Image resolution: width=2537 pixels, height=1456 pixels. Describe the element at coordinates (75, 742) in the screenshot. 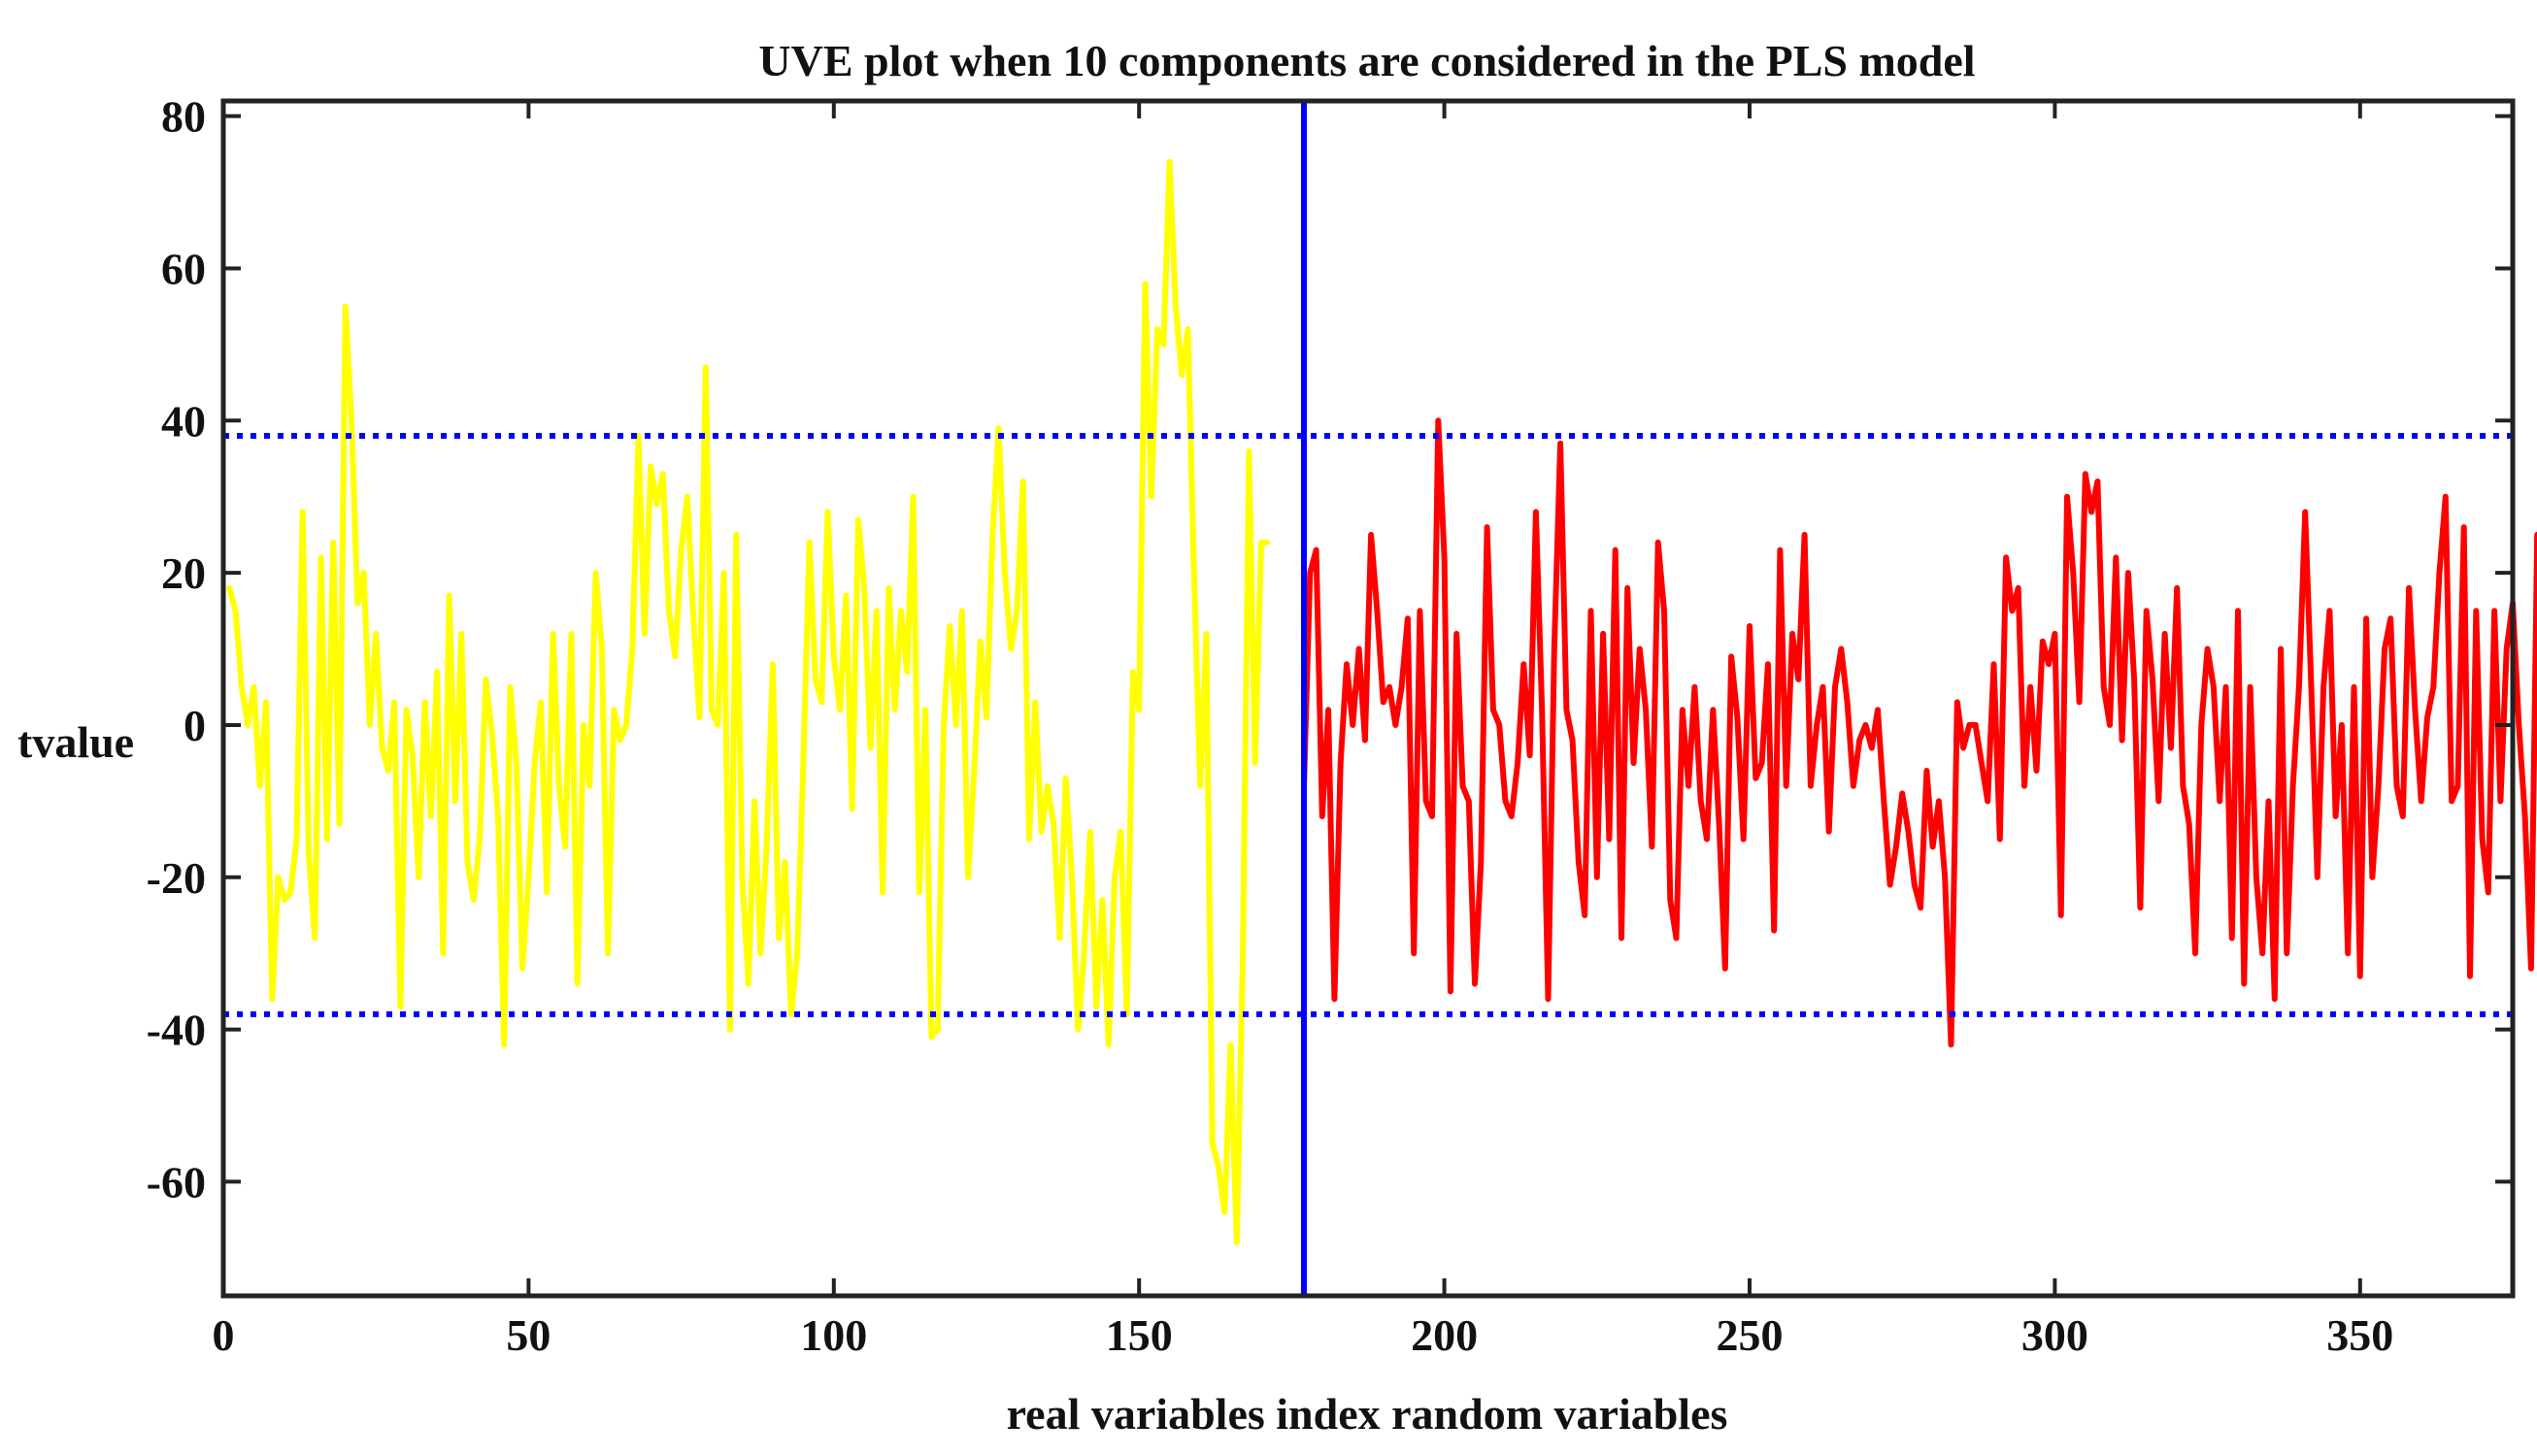

I see `y-axis-label: tvalue` at that location.